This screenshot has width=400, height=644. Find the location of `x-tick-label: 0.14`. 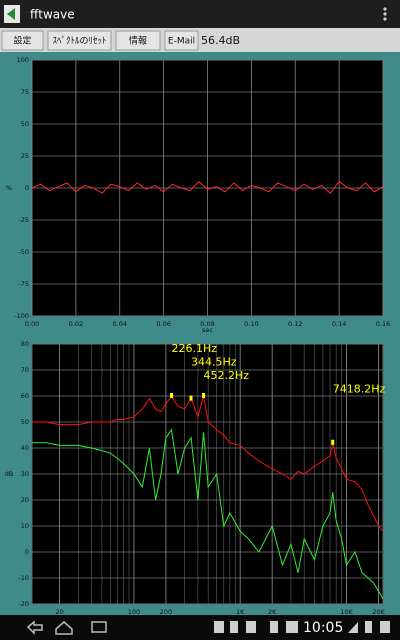

x-tick-label: 0.14 is located at coordinates (339, 324).